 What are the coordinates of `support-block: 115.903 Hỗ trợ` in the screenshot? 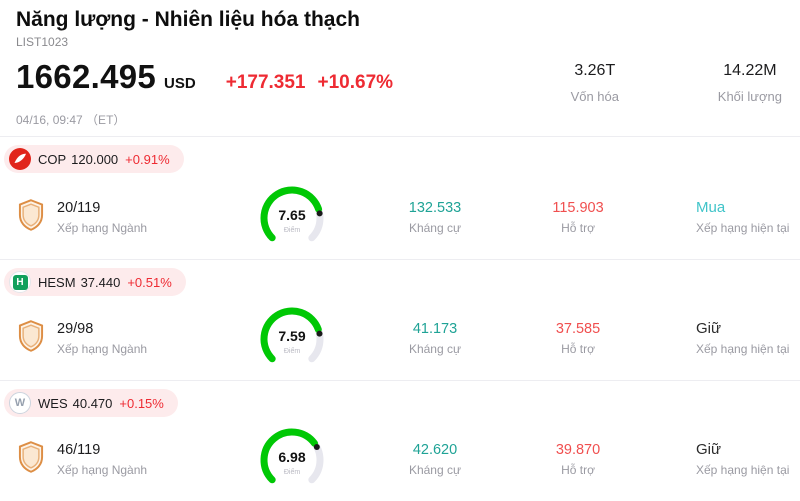 It's located at (578, 217).